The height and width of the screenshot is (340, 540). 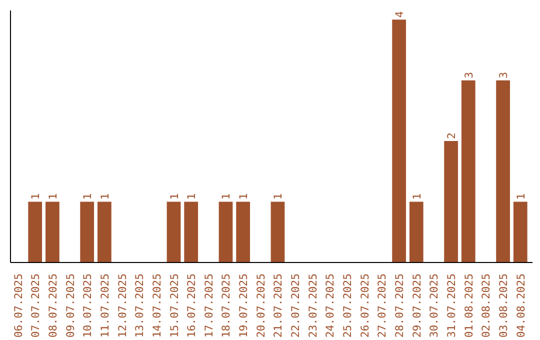 I want to click on x-tick-label: 23.07.2025, so click(x=313, y=306).